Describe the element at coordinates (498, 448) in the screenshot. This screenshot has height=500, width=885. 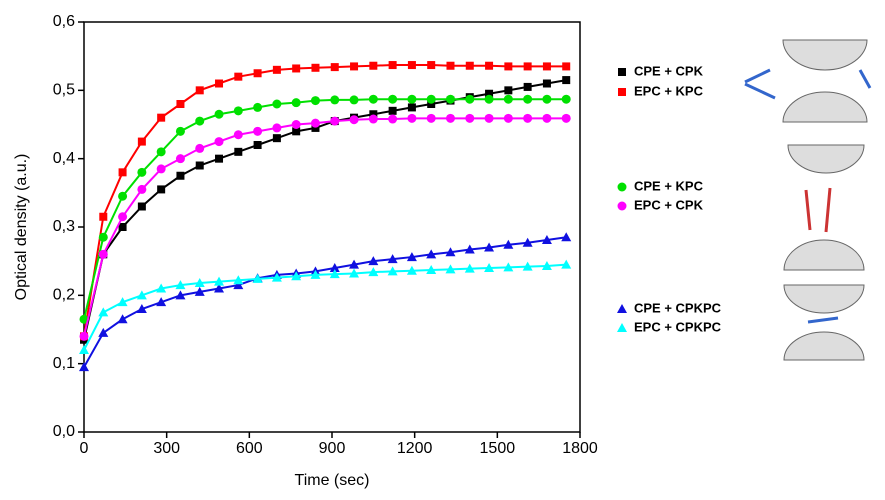
I see `x-tick-label: 1500` at that location.